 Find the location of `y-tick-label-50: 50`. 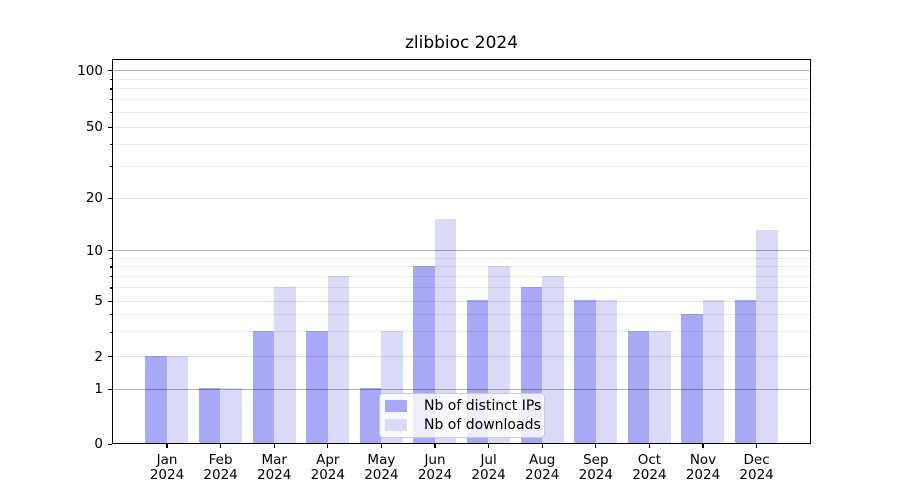

y-tick-label-50: 50 is located at coordinates (94, 127).